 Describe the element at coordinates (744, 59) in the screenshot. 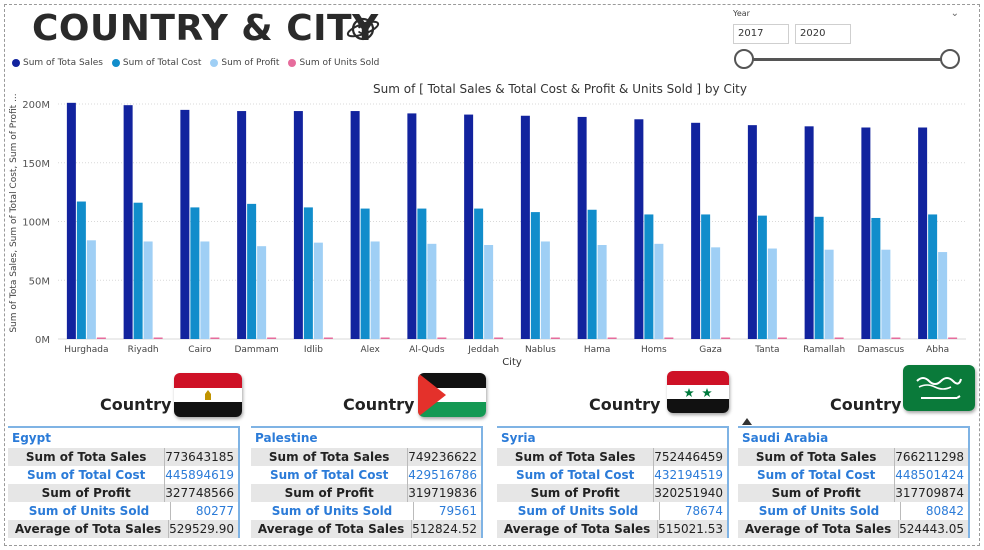

I see `slicer-handle-start` at that location.